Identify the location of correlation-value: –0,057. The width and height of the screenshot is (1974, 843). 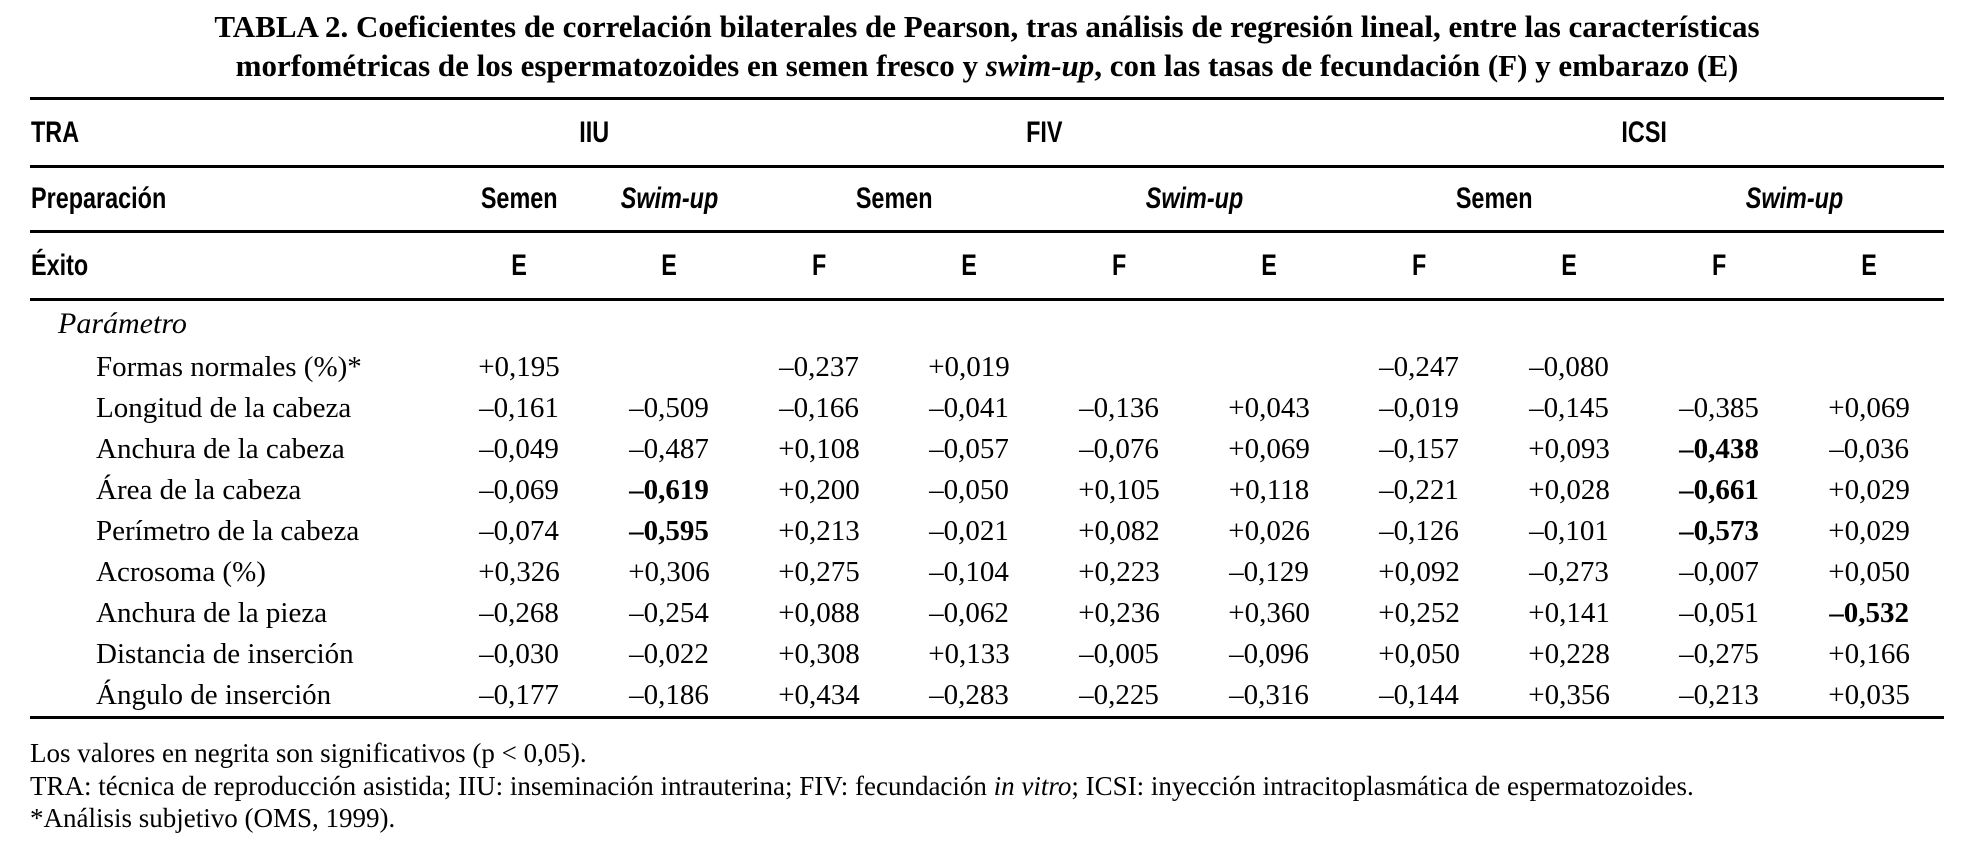
(969, 449).